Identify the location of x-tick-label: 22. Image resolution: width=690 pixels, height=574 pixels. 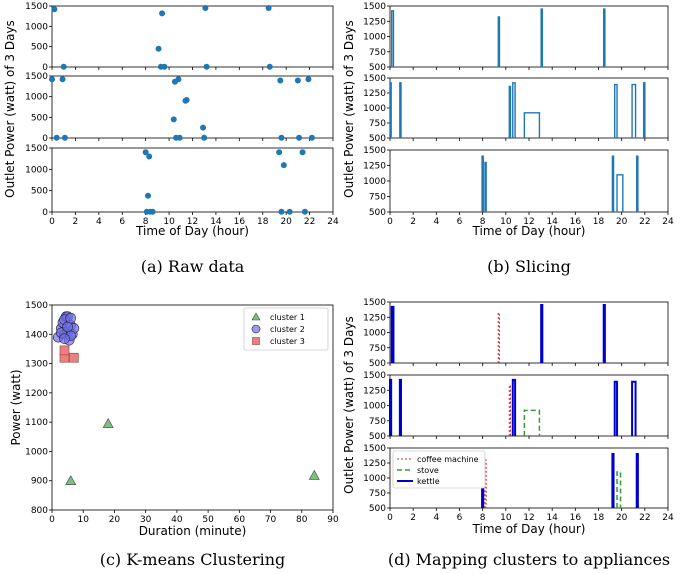
(309, 222).